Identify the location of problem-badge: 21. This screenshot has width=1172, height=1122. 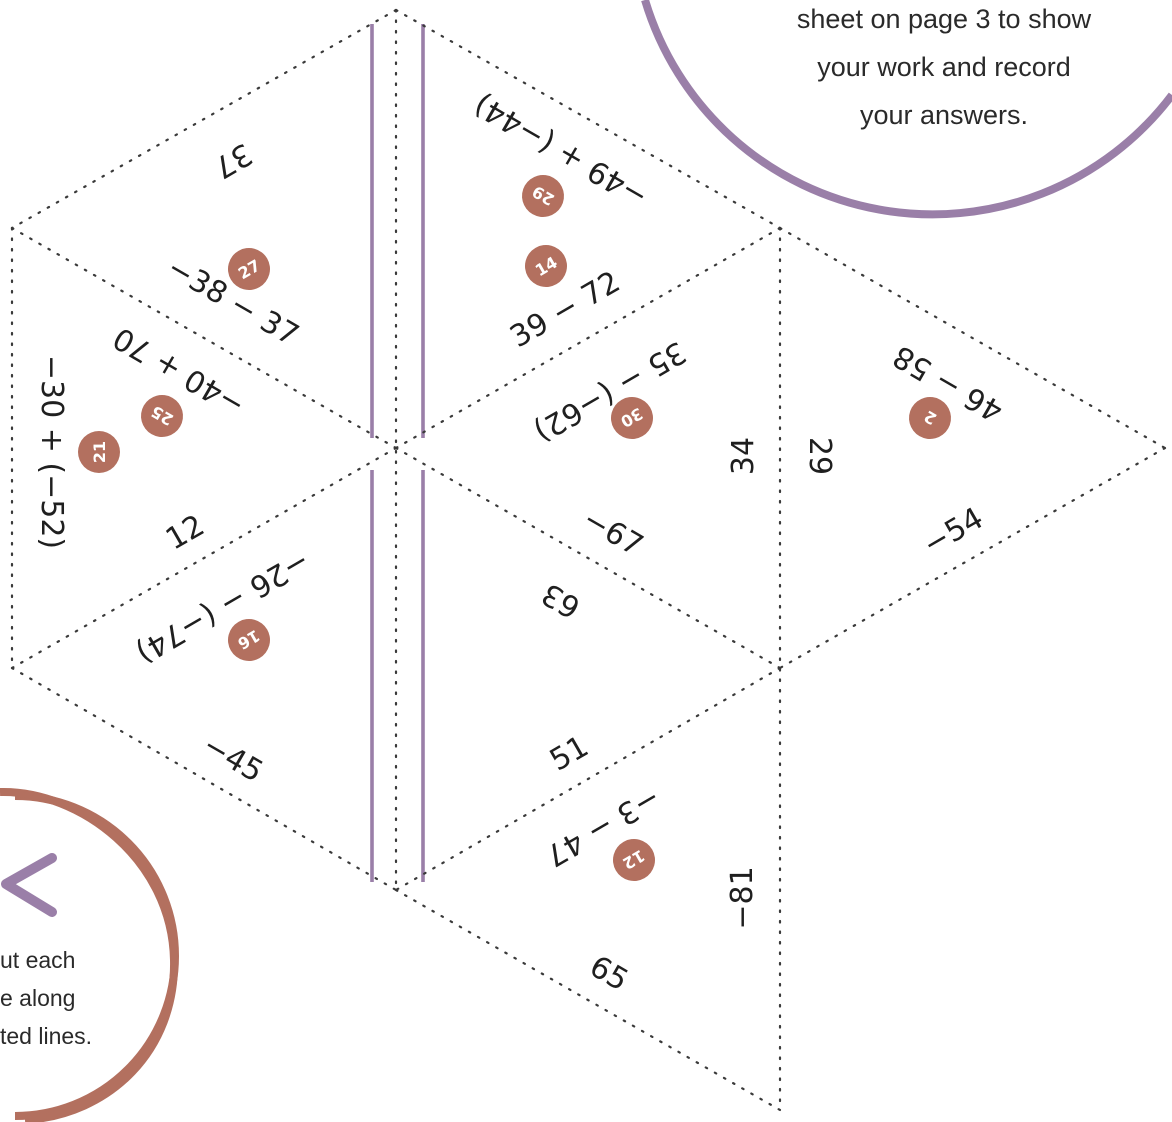
(99, 452).